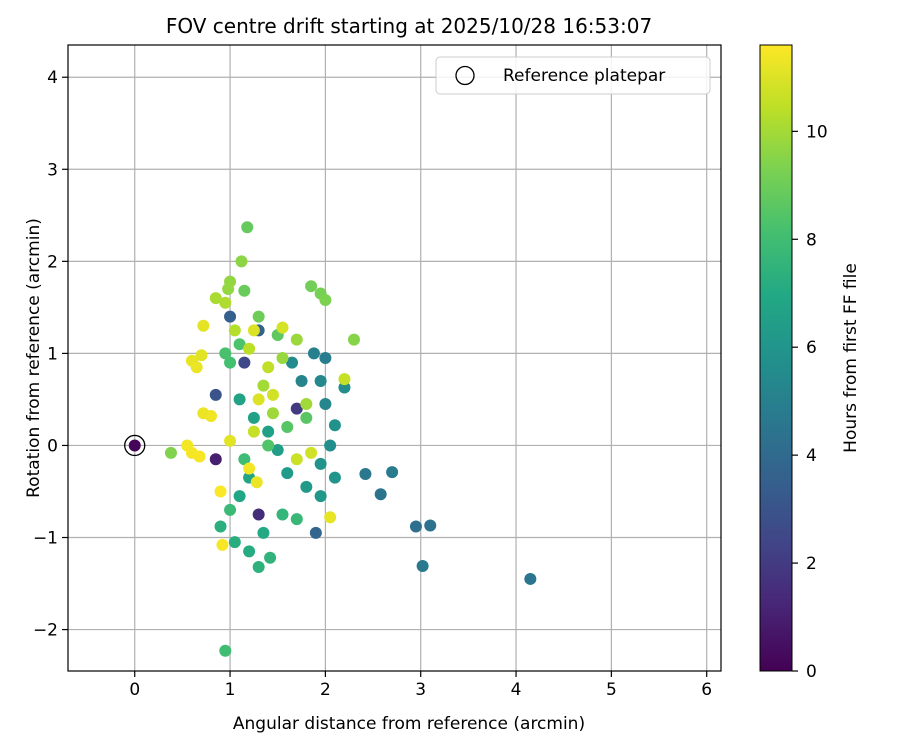 Image resolution: width=900 pixels, height=750 pixels. I want to click on y-axis-ticks: −2 −1 0 1 2 3 4, so click(50, 354).